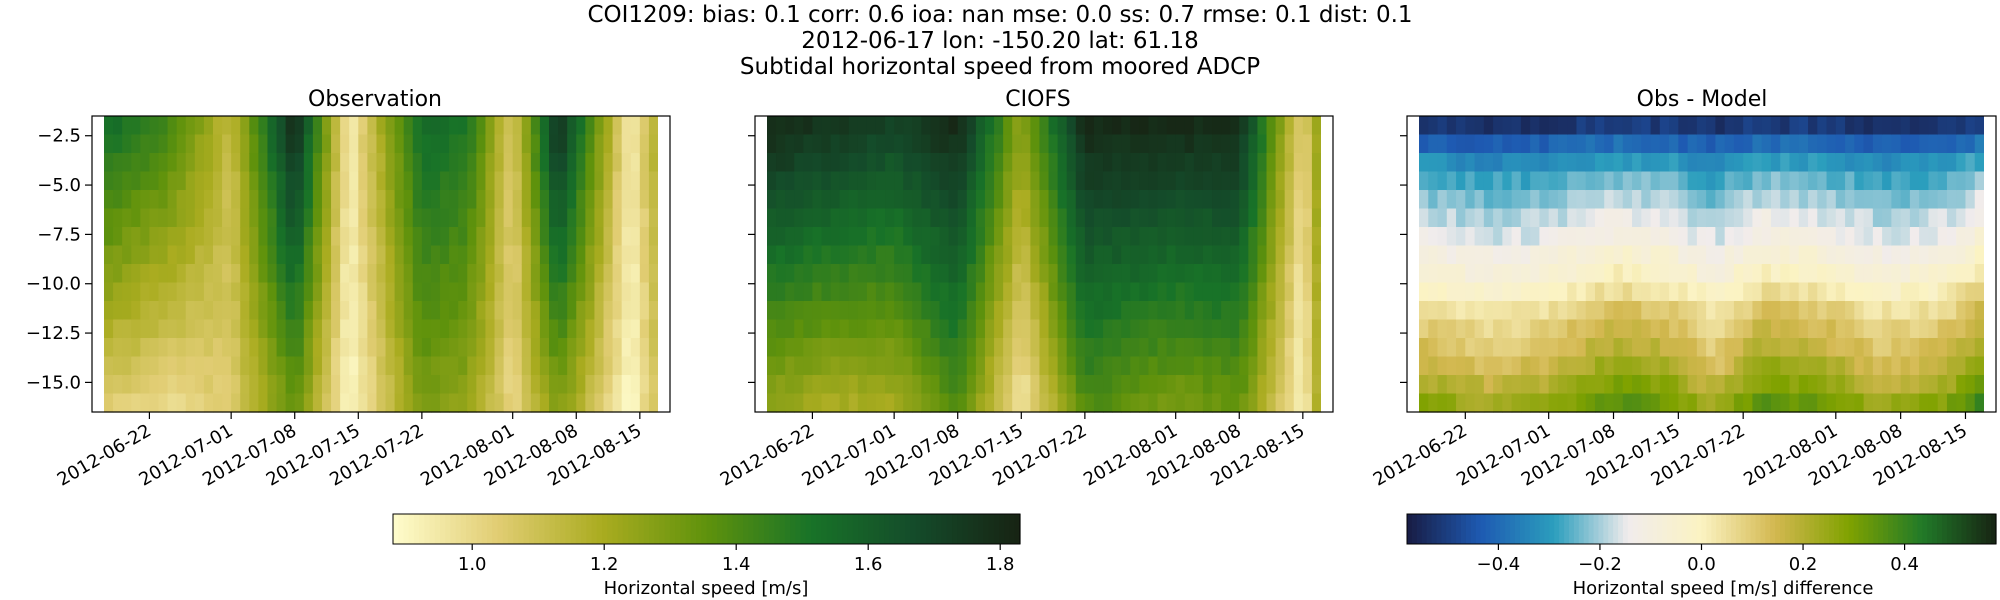 Image resolution: width=2000 pixels, height=600 pixels. I want to click on heatmap-cells, so click(1702, 264).